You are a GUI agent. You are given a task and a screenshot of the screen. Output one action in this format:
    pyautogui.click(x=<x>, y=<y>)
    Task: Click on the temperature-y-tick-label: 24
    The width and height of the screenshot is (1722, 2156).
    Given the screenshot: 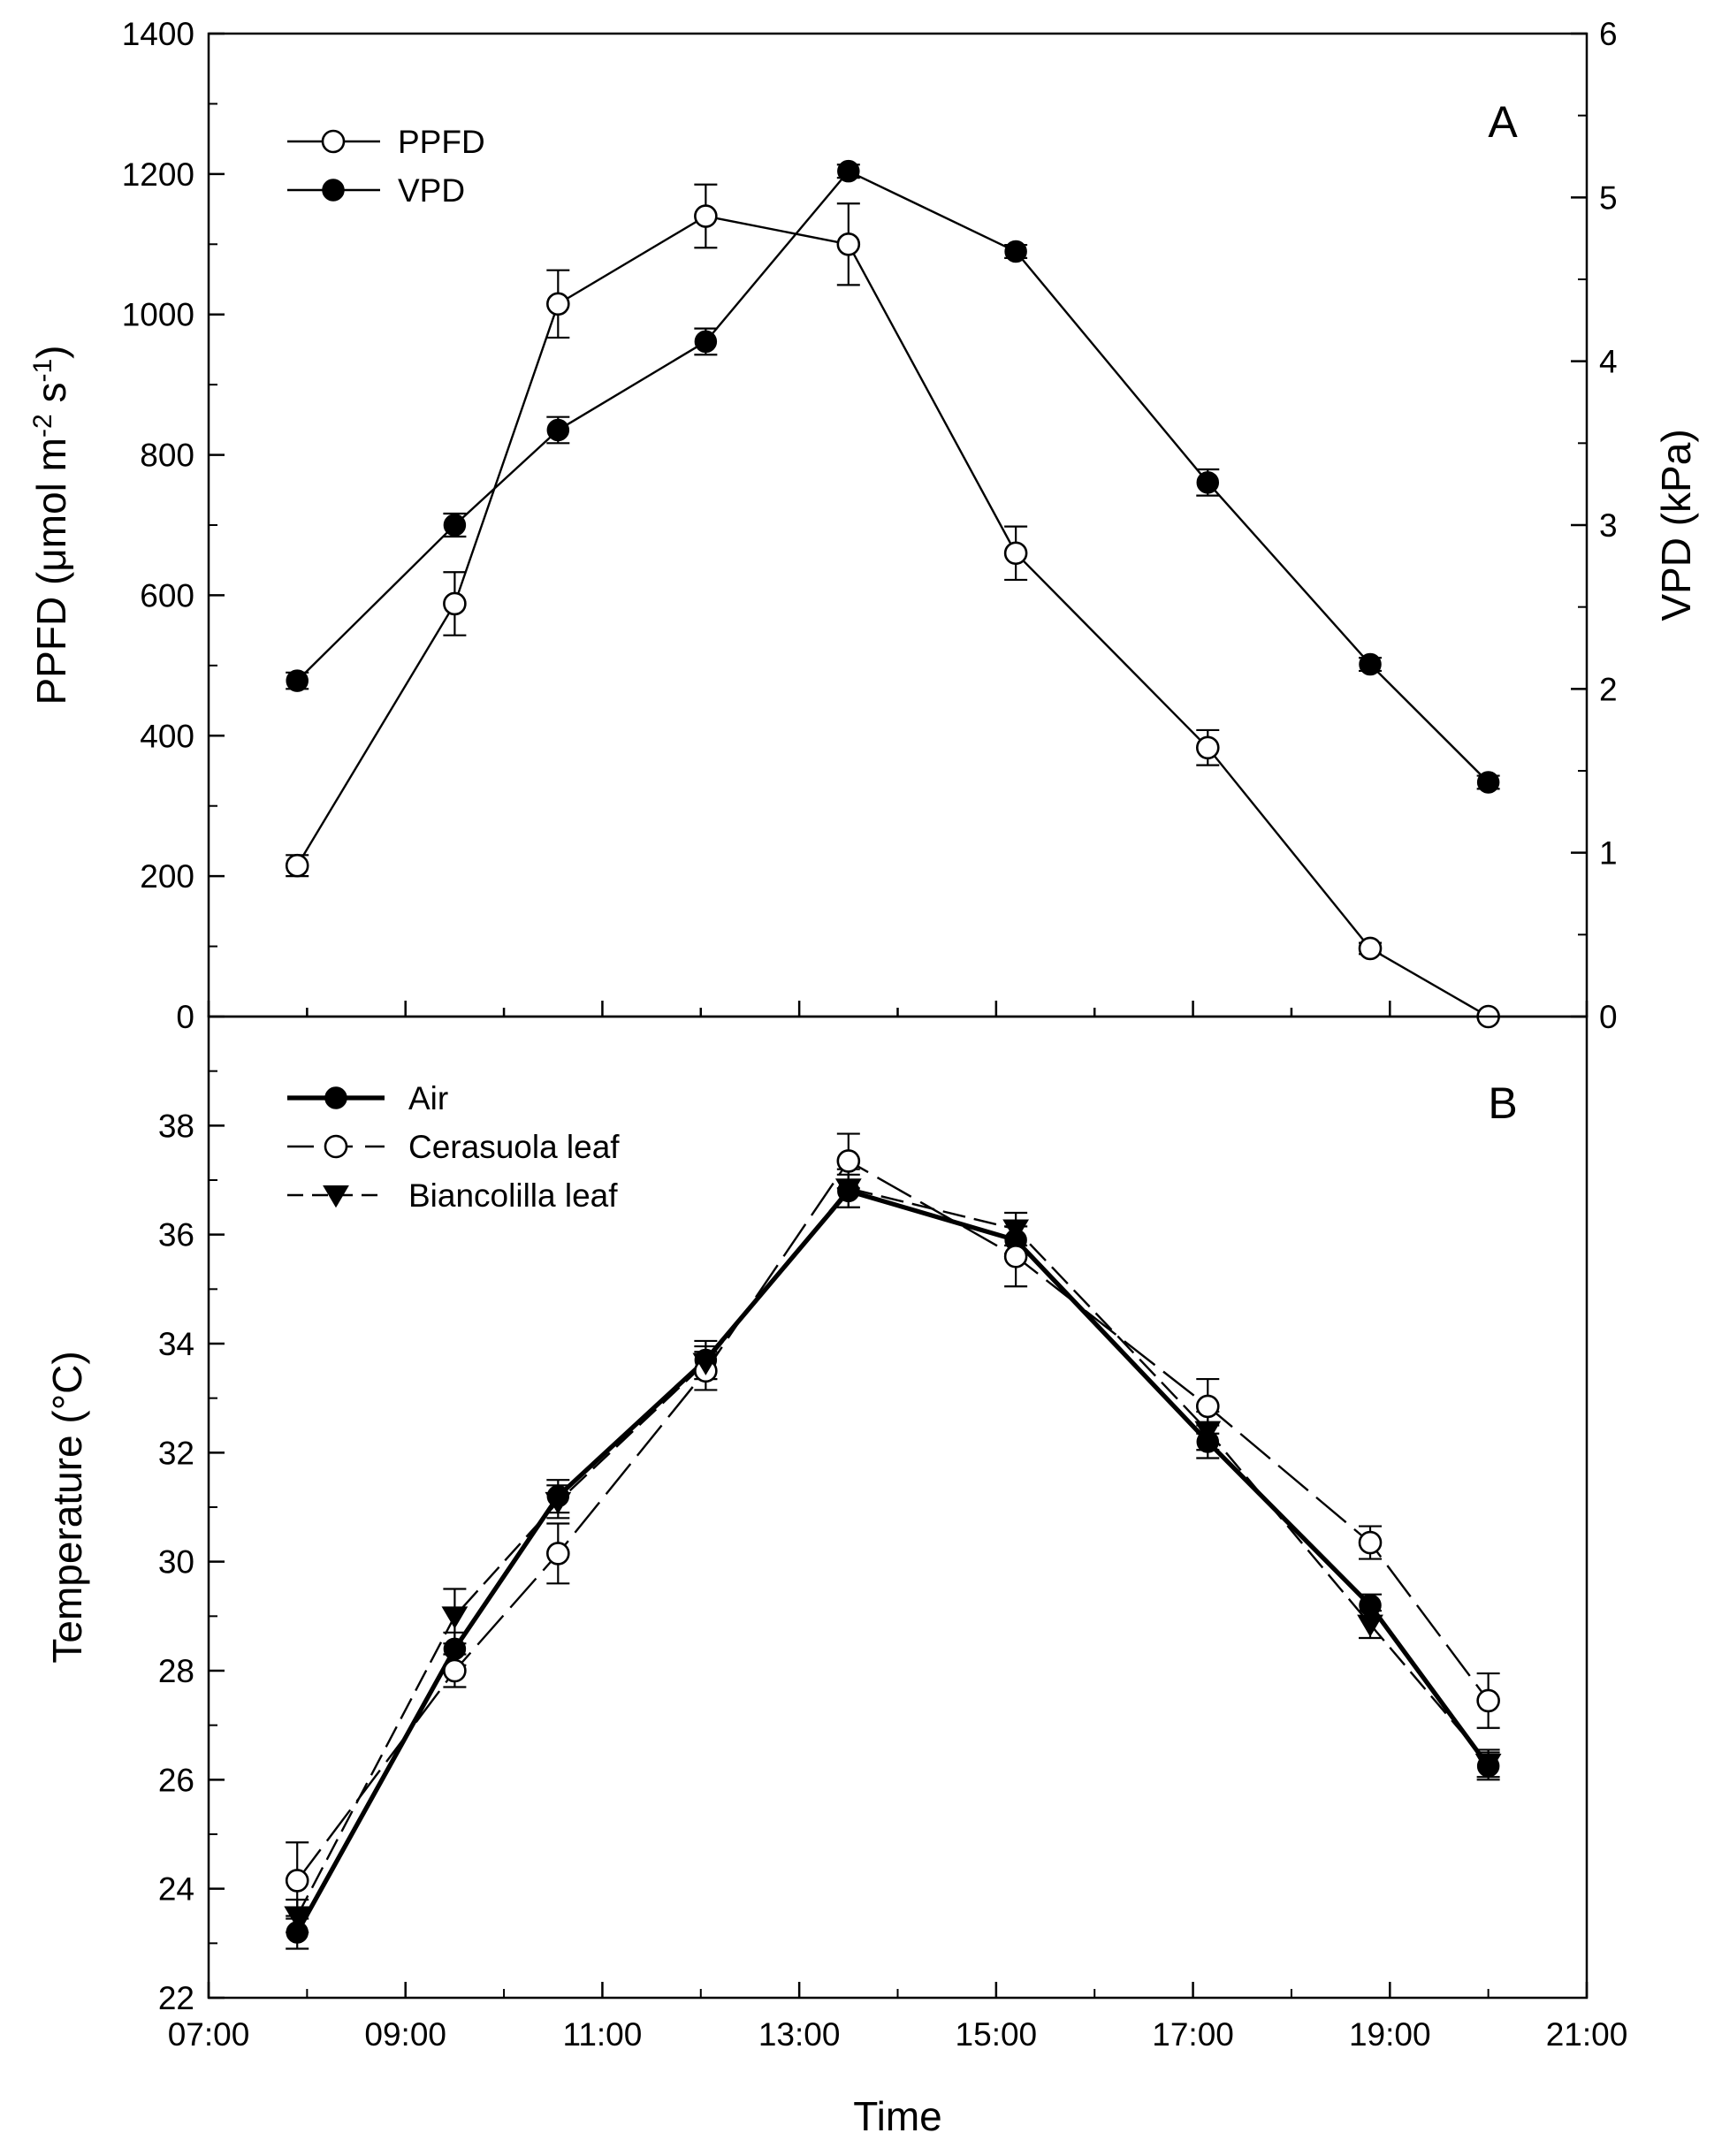 What is the action you would take?
    pyautogui.click(x=176, y=1889)
    